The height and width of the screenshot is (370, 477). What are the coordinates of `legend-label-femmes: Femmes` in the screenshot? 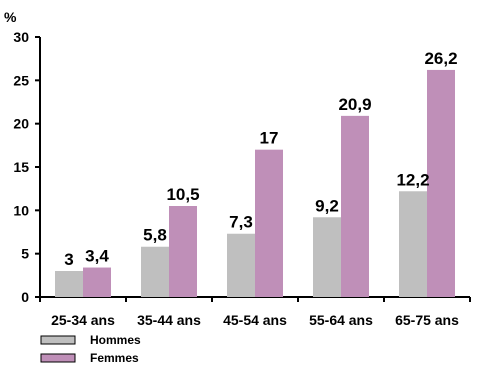 It's located at (114, 358).